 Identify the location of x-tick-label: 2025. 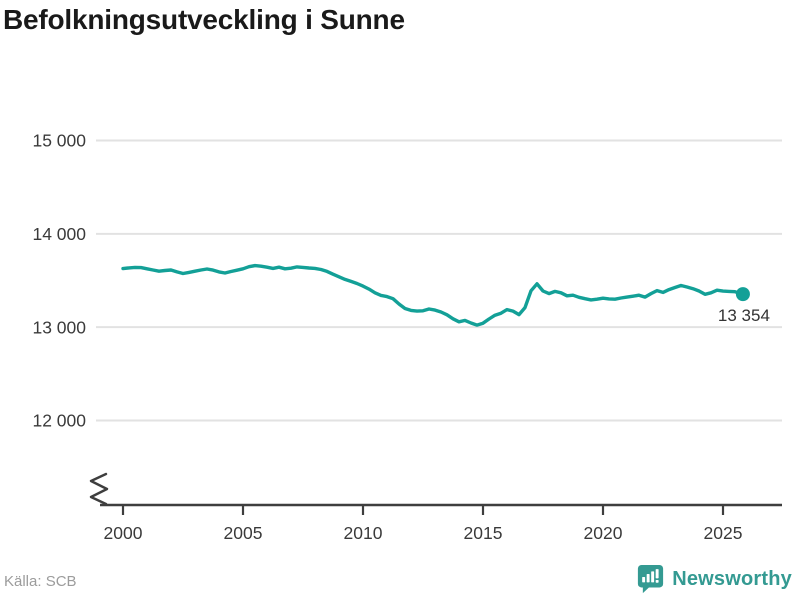
(723, 533).